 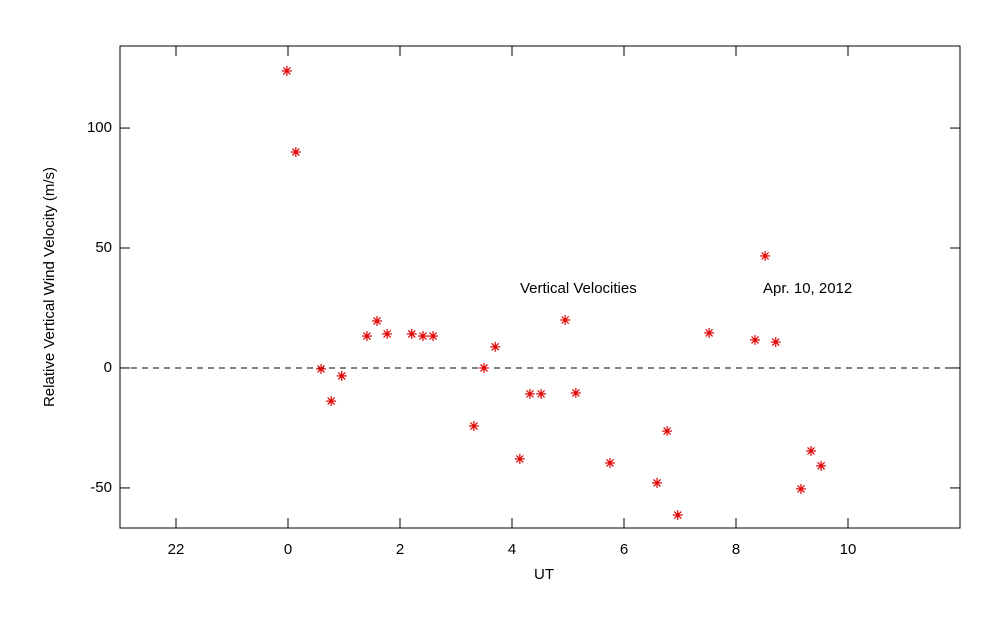 I want to click on annotation: Vertical Velocities, so click(x=578, y=288).